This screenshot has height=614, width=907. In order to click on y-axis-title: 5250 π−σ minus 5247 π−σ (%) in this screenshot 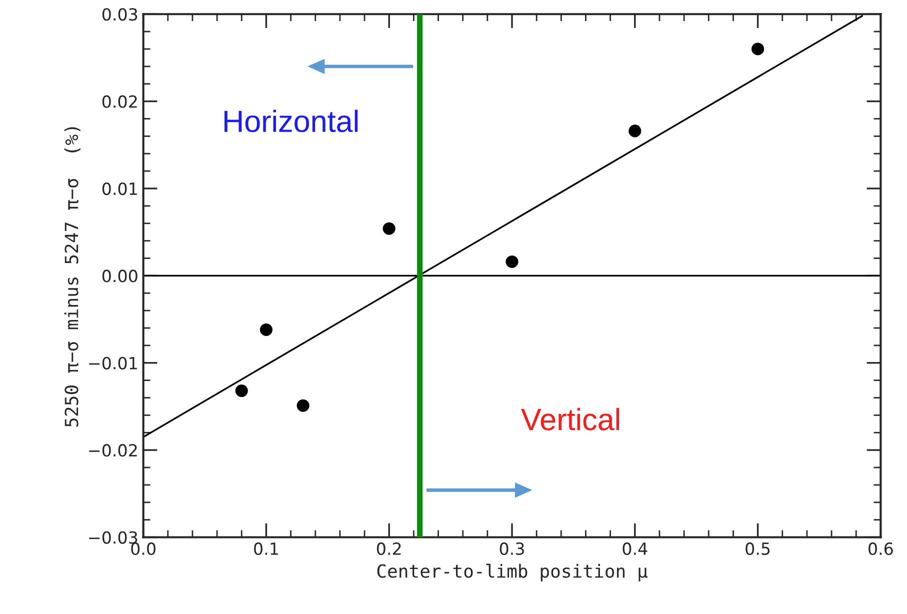, I will do `click(72, 277)`.